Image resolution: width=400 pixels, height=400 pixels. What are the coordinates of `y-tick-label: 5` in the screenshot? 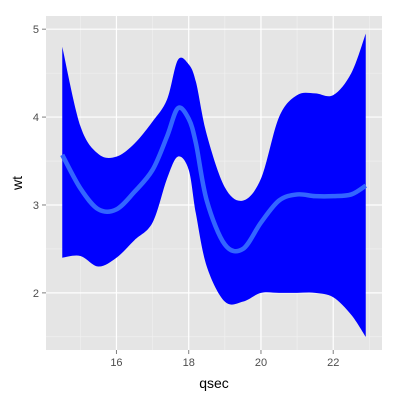 It's located at (36, 30).